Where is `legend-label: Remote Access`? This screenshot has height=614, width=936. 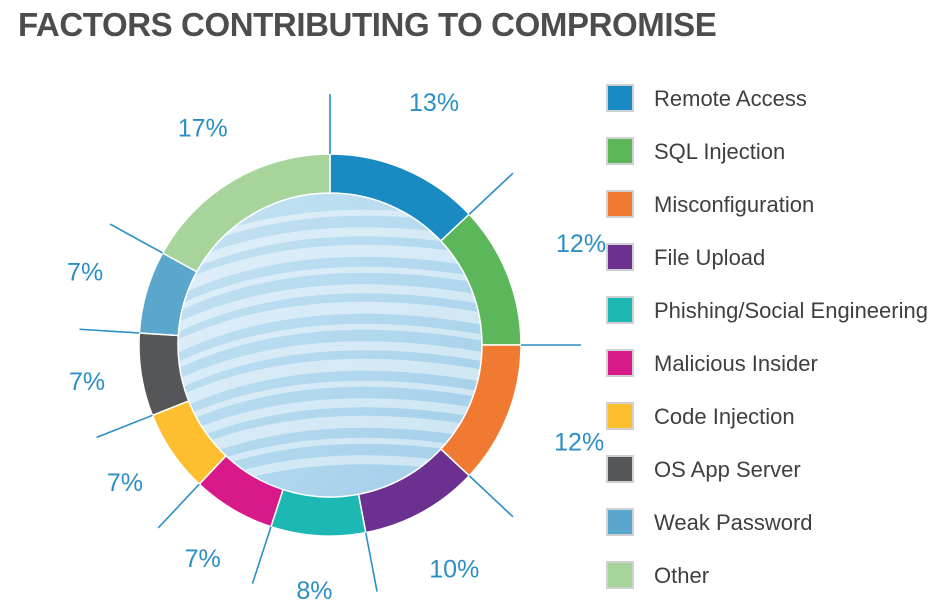 legend-label: Remote Access is located at coordinates (730, 98).